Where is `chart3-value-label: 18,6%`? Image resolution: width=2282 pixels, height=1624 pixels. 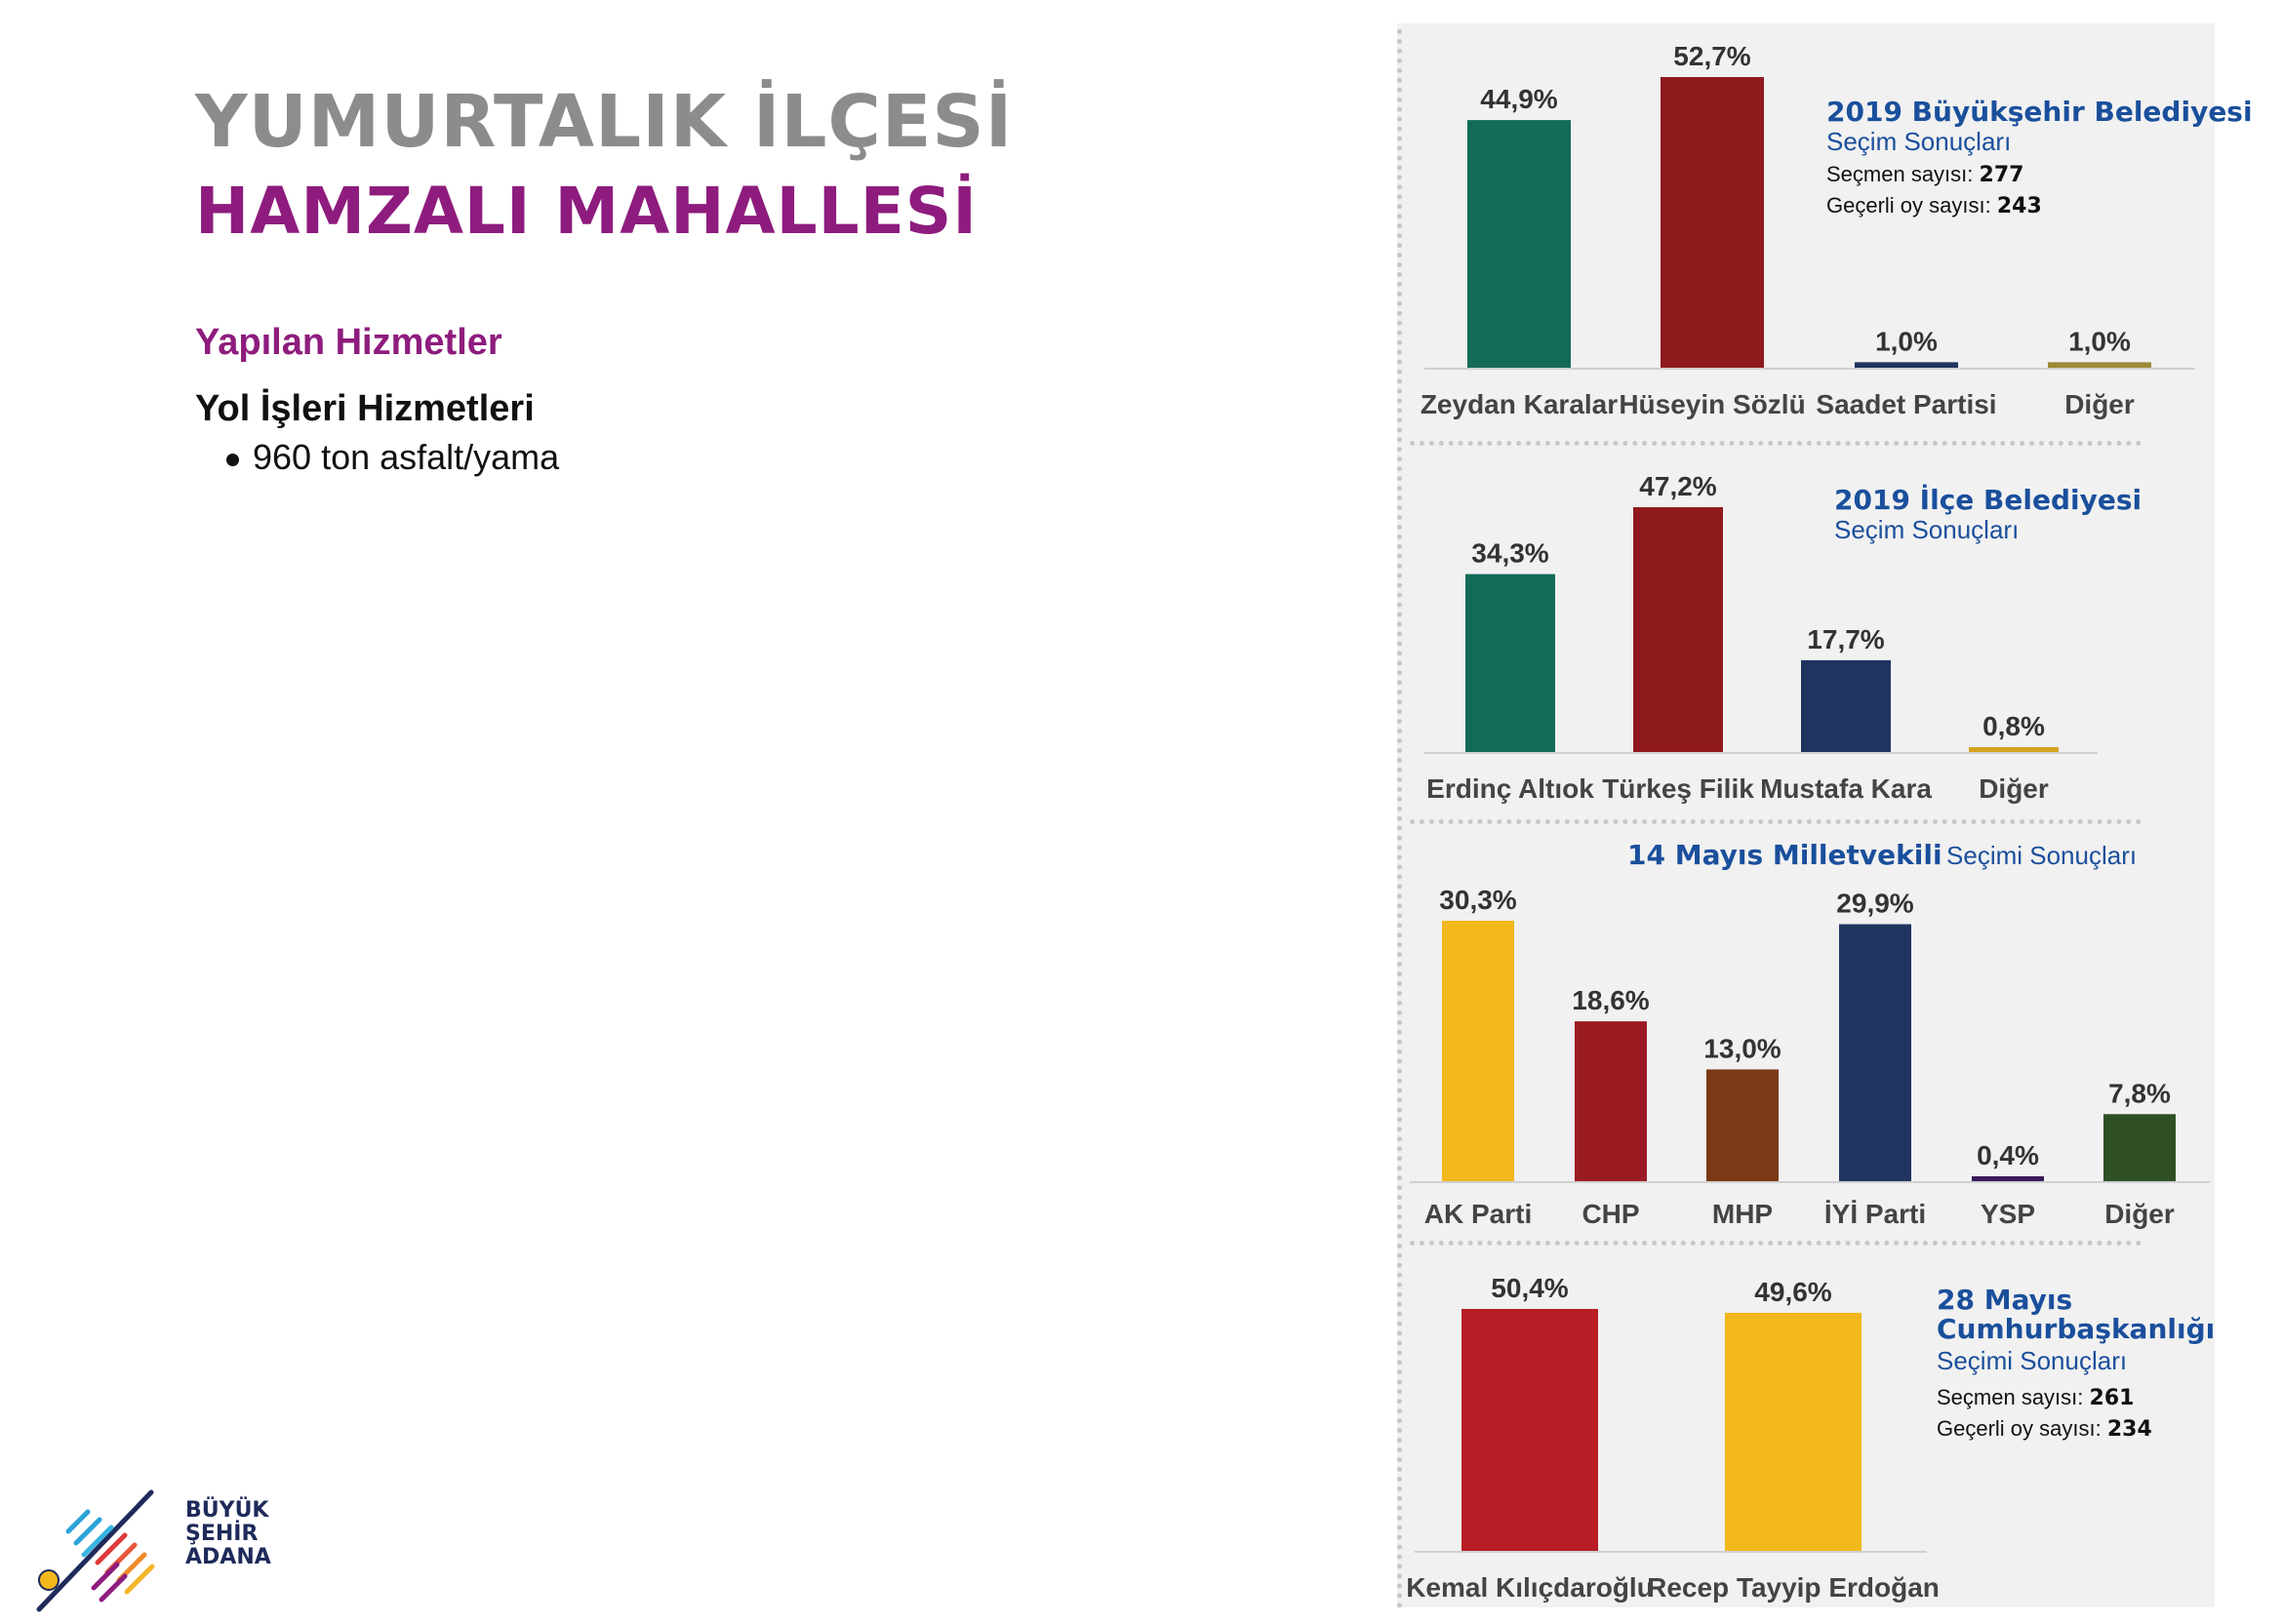
chart3-value-label: 18,6% is located at coordinates (1611, 1000).